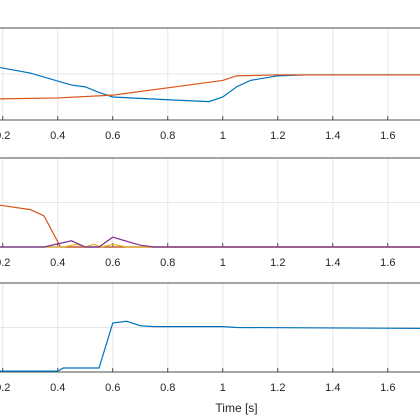  I want to click on x-axis-label: Time [s], so click(236, 408).